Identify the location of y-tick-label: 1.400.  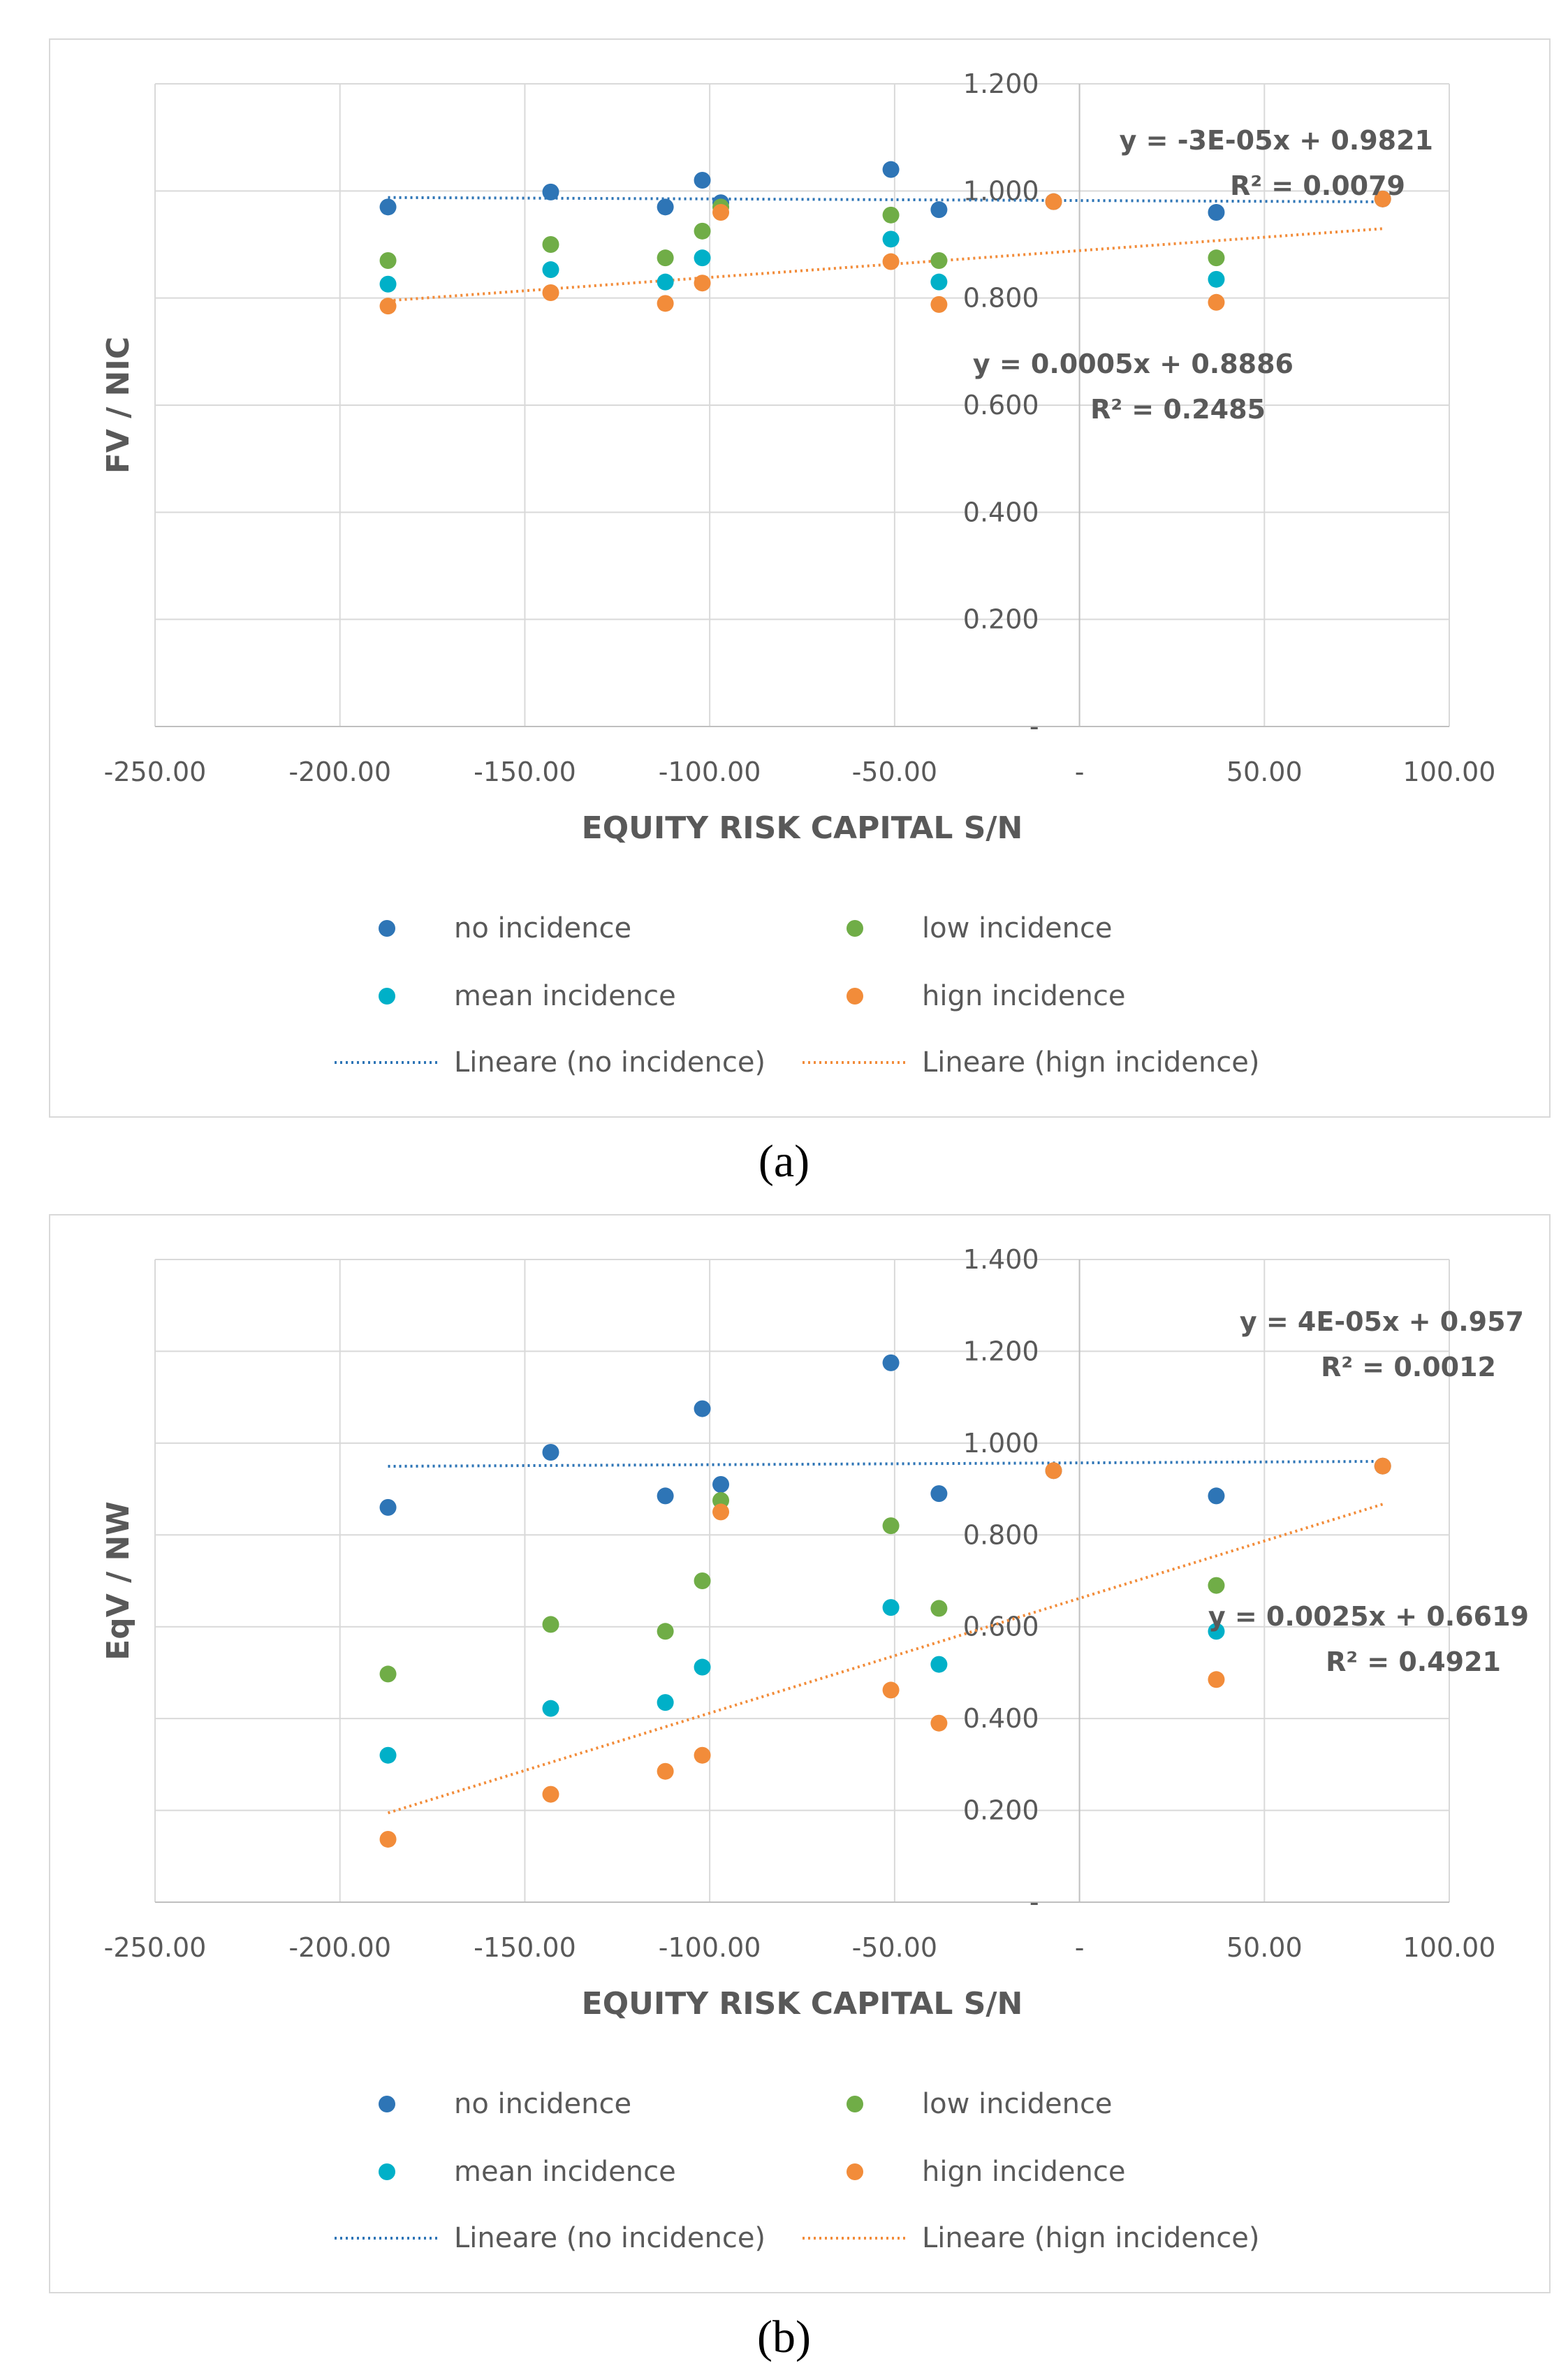
(1001, 1259).